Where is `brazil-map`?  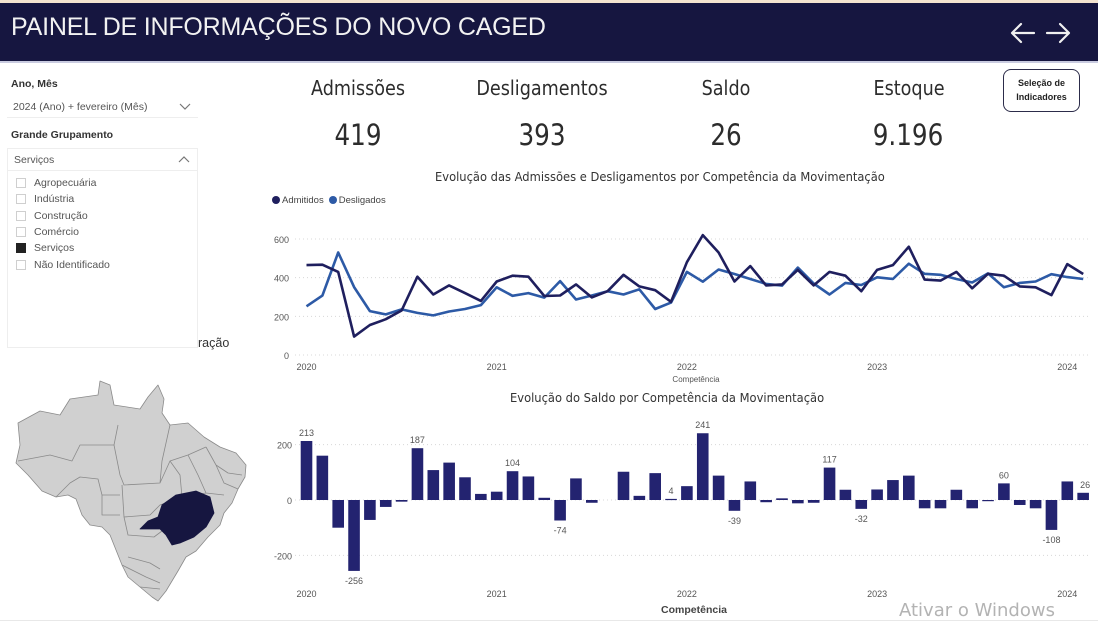
brazil-map is located at coordinates (132, 485).